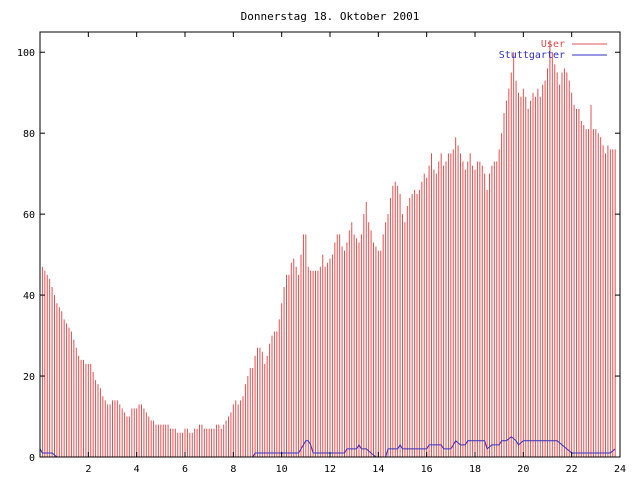 This screenshot has width=640, height=480. What do you see at coordinates (29, 215) in the screenshot?
I see `y-tick-label: 60` at bounding box center [29, 215].